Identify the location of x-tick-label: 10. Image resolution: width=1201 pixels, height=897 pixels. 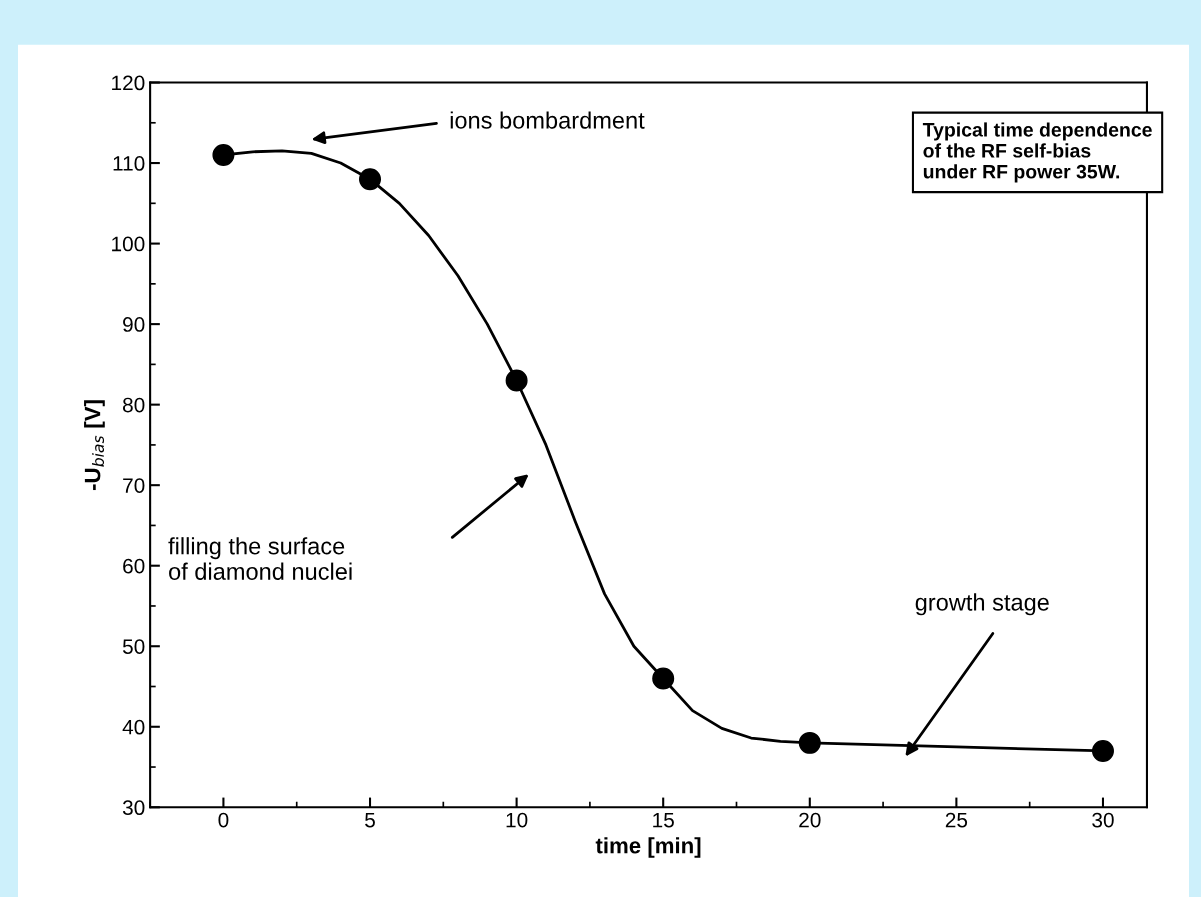
(517, 820).